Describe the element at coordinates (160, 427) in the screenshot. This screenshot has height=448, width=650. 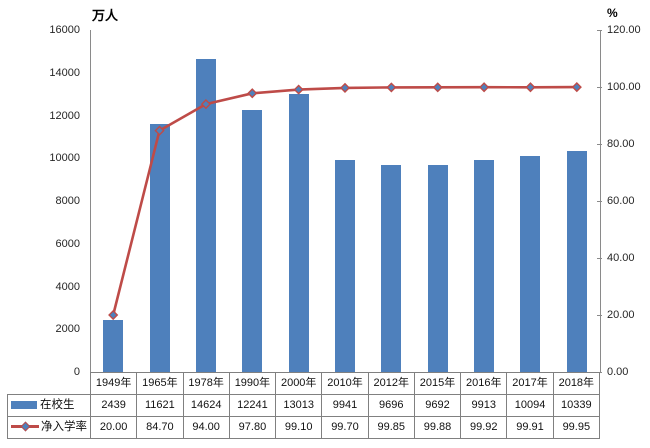
I see `value-cell: 84.70` at that location.